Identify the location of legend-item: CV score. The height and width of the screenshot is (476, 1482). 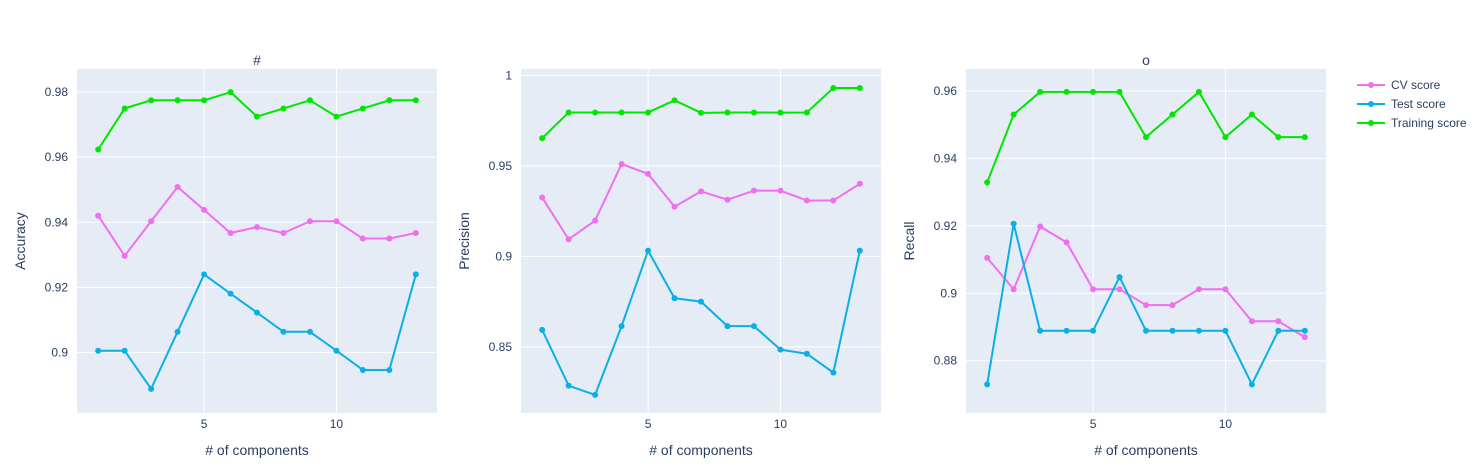
(1399, 85).